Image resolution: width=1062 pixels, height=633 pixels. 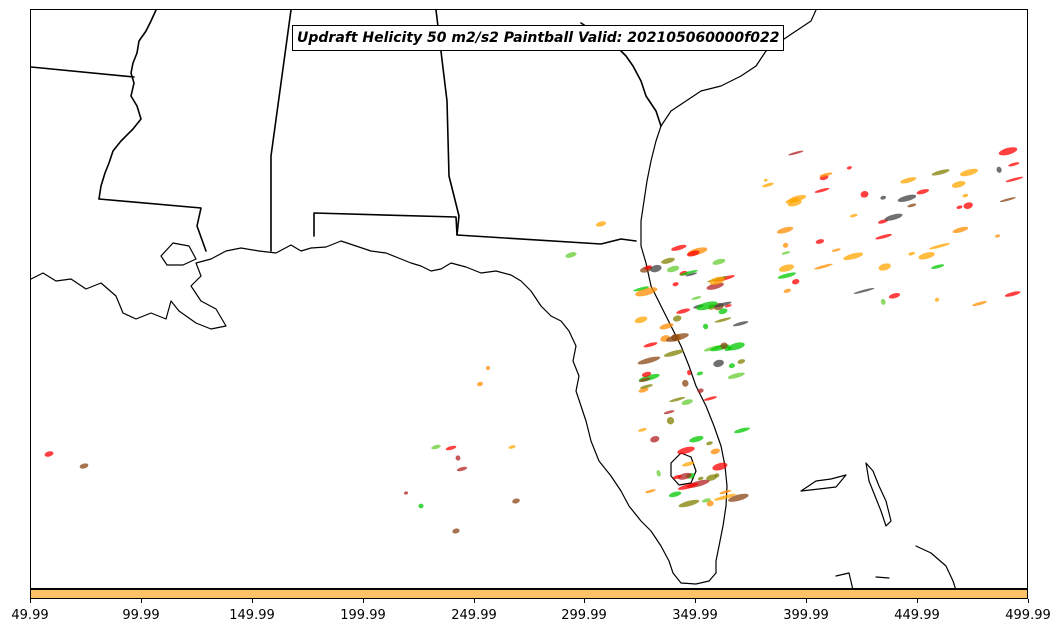 What do you see at coordinates (683, 469) in the screenshot?
I see `lake-okeechobee` at bounding box center [683, 469].